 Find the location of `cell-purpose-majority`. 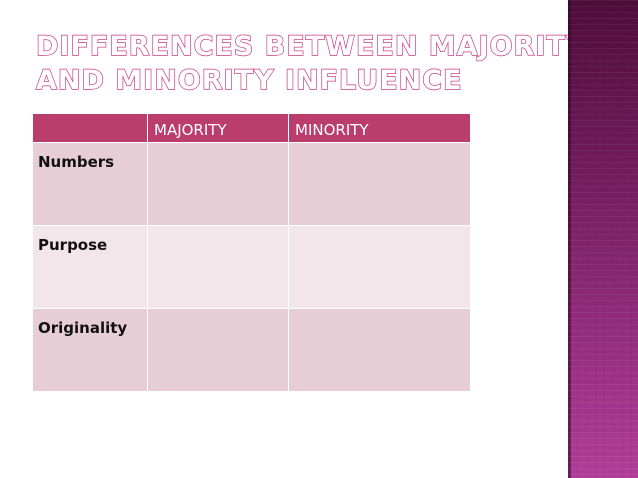

cell-purpose-majority is located at coordinates (218, 267).